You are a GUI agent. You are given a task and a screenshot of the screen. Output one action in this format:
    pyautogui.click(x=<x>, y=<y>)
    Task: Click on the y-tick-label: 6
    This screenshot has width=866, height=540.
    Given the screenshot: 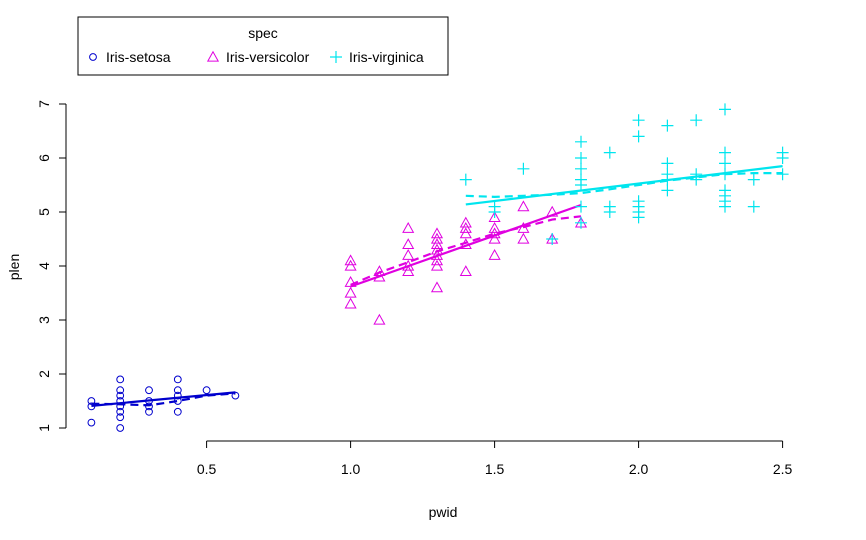 What is the action you would take?
    pyautogui.click(x=44, y=158)
    